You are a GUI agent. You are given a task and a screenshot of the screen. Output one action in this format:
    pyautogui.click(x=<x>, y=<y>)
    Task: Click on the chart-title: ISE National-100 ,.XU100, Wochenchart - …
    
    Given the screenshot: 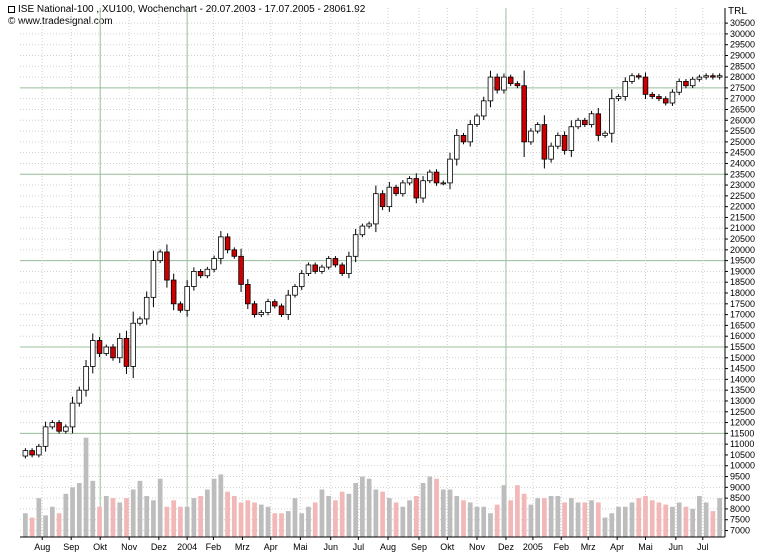 What is the action you would take?
    pyautogui.click(x=192, y=9)
    